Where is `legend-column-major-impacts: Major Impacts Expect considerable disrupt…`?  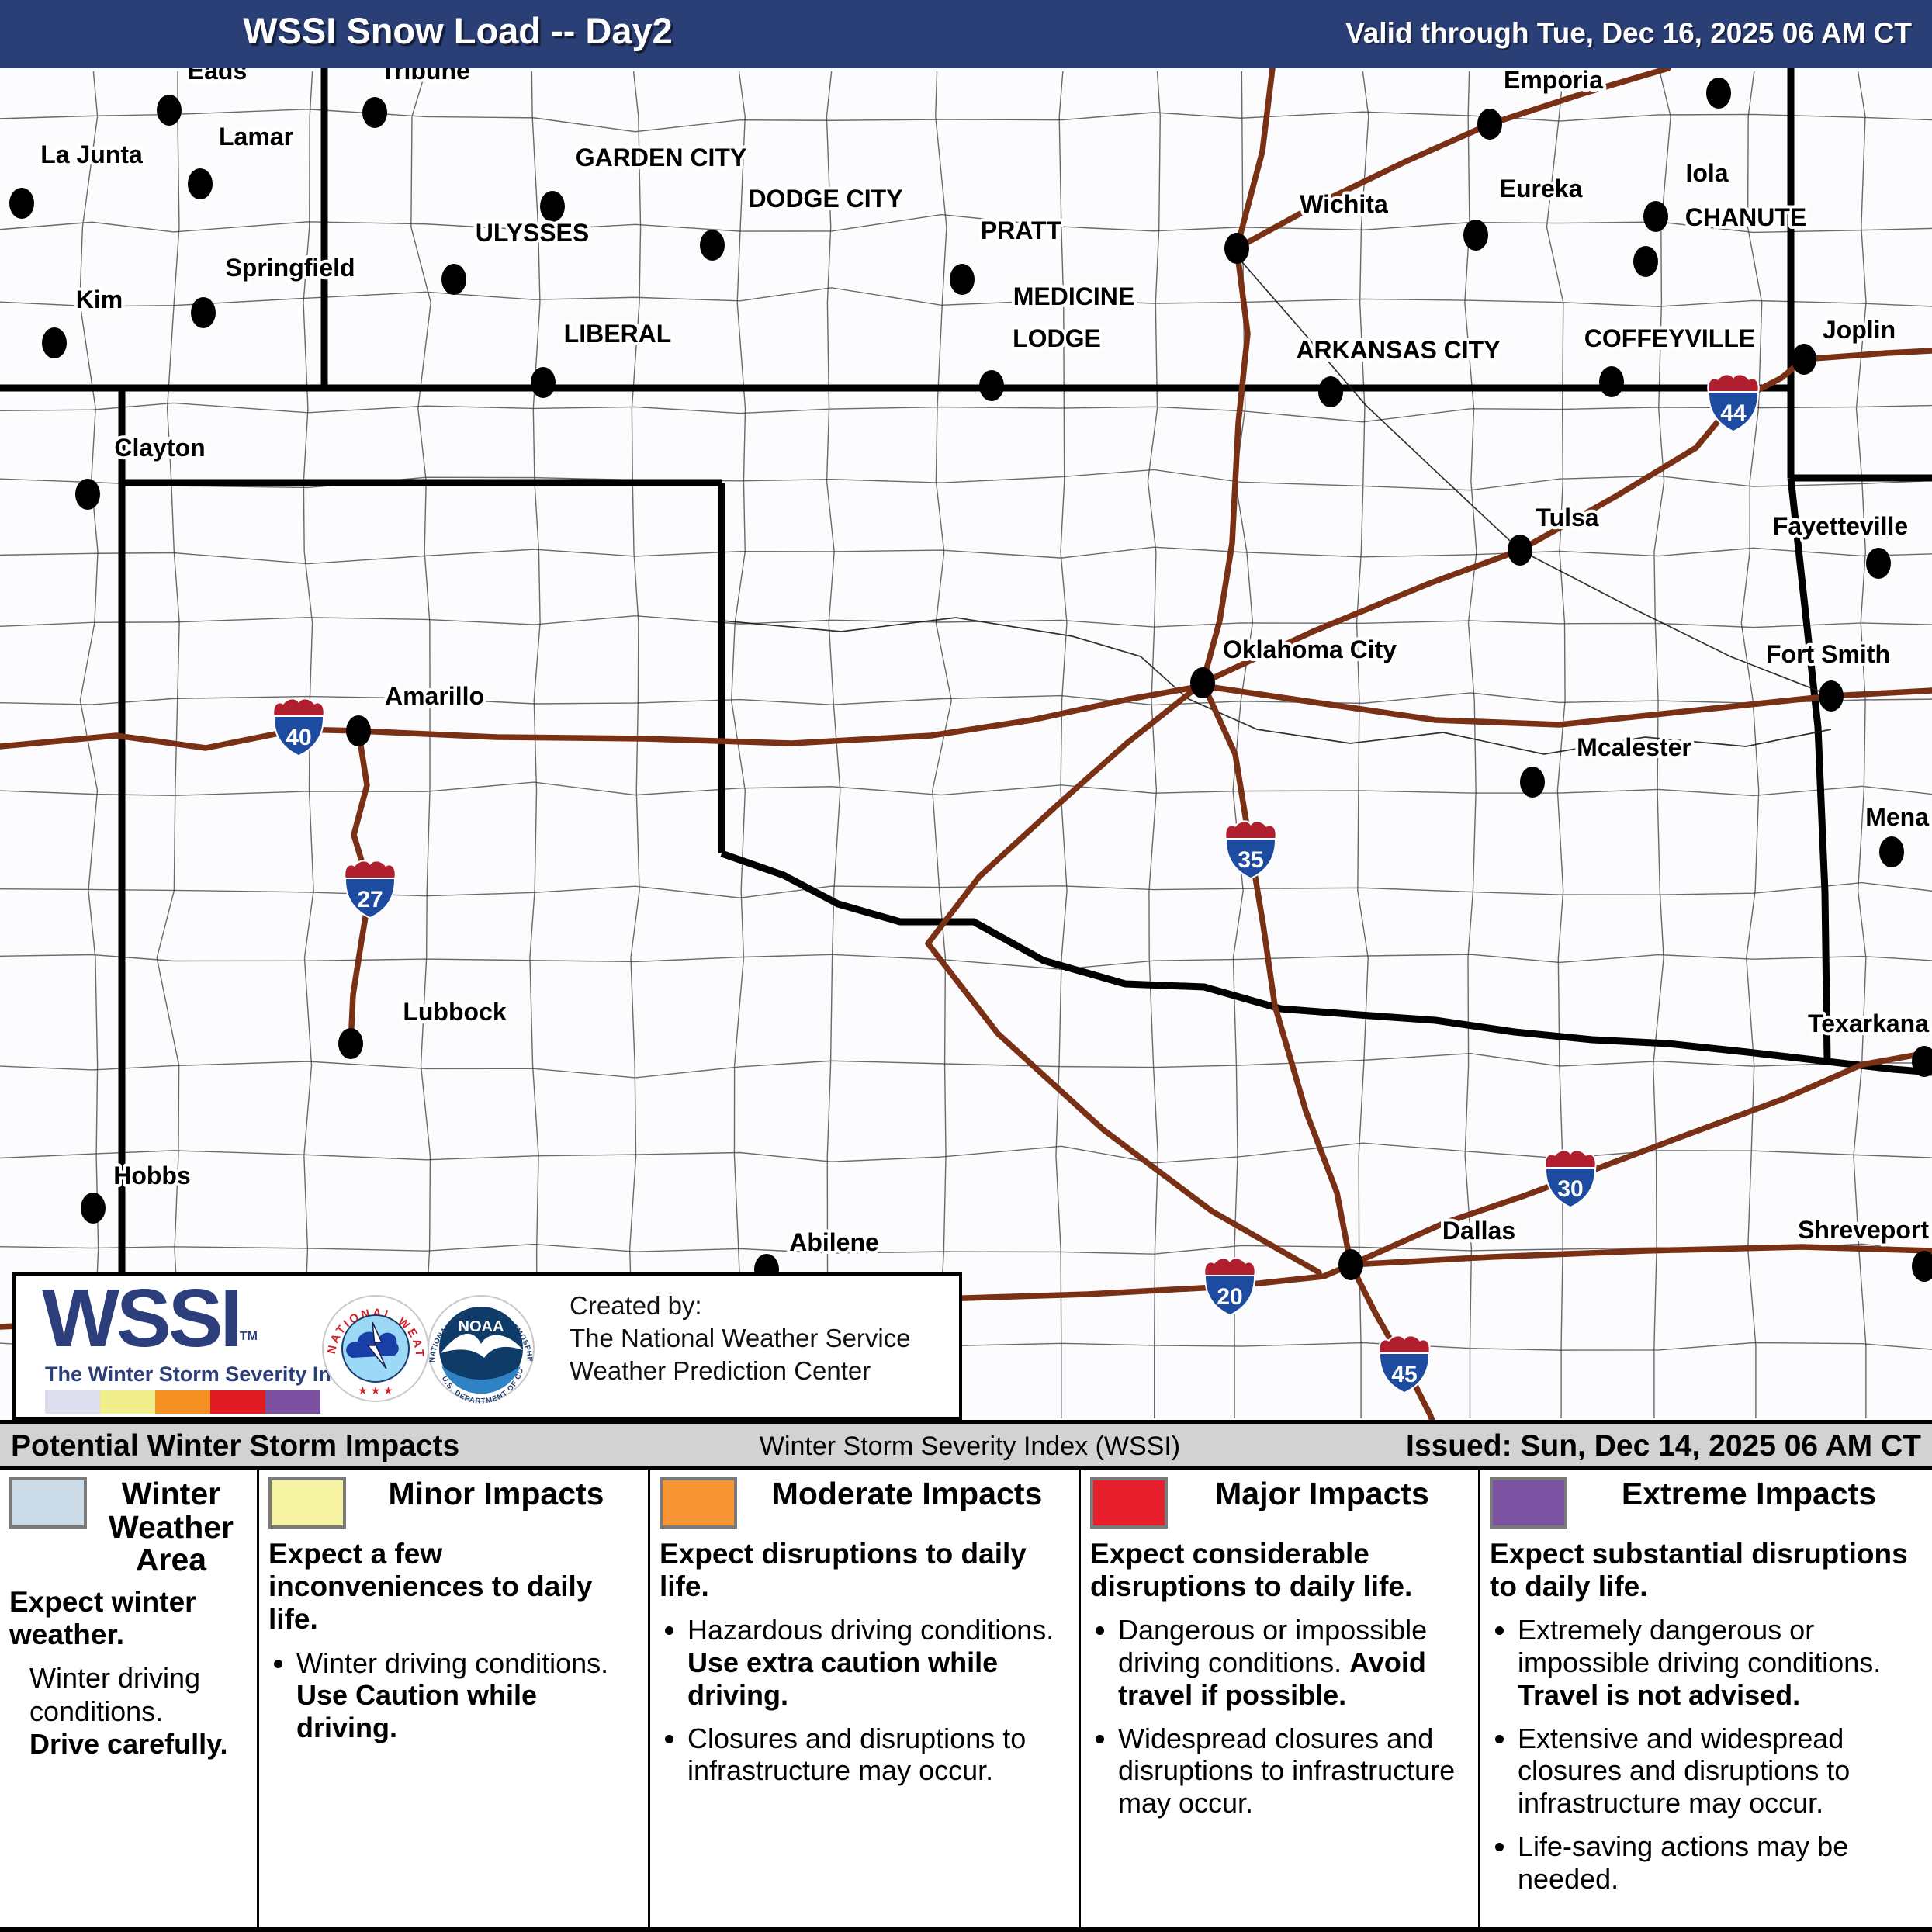 legend-column-major-impacts: Major Impacts Expect considerable disrupt… is located at coordinates (1278, 1698).